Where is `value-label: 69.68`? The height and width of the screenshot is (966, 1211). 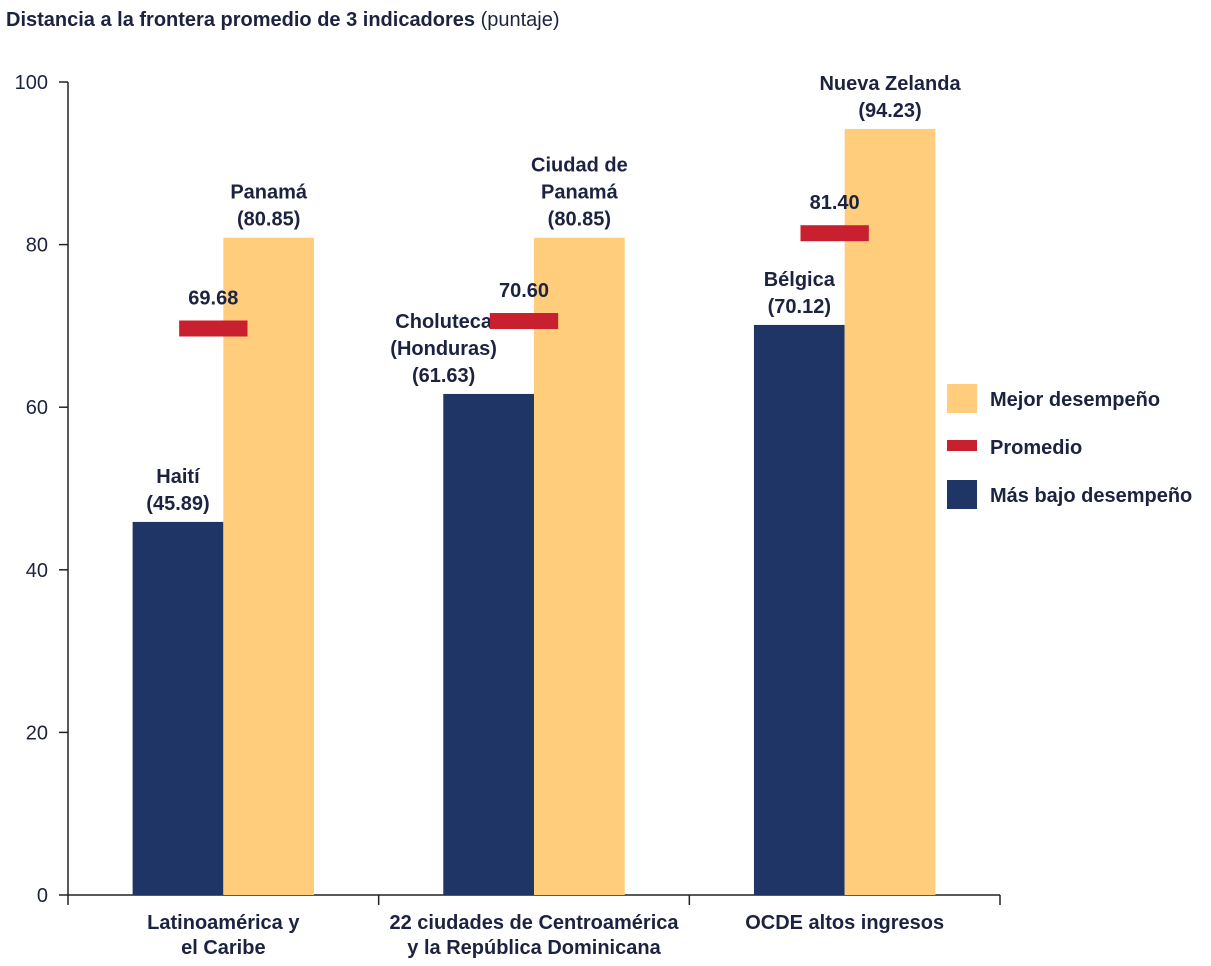 value-label: 69.68 is located at coordinates (213, 299).